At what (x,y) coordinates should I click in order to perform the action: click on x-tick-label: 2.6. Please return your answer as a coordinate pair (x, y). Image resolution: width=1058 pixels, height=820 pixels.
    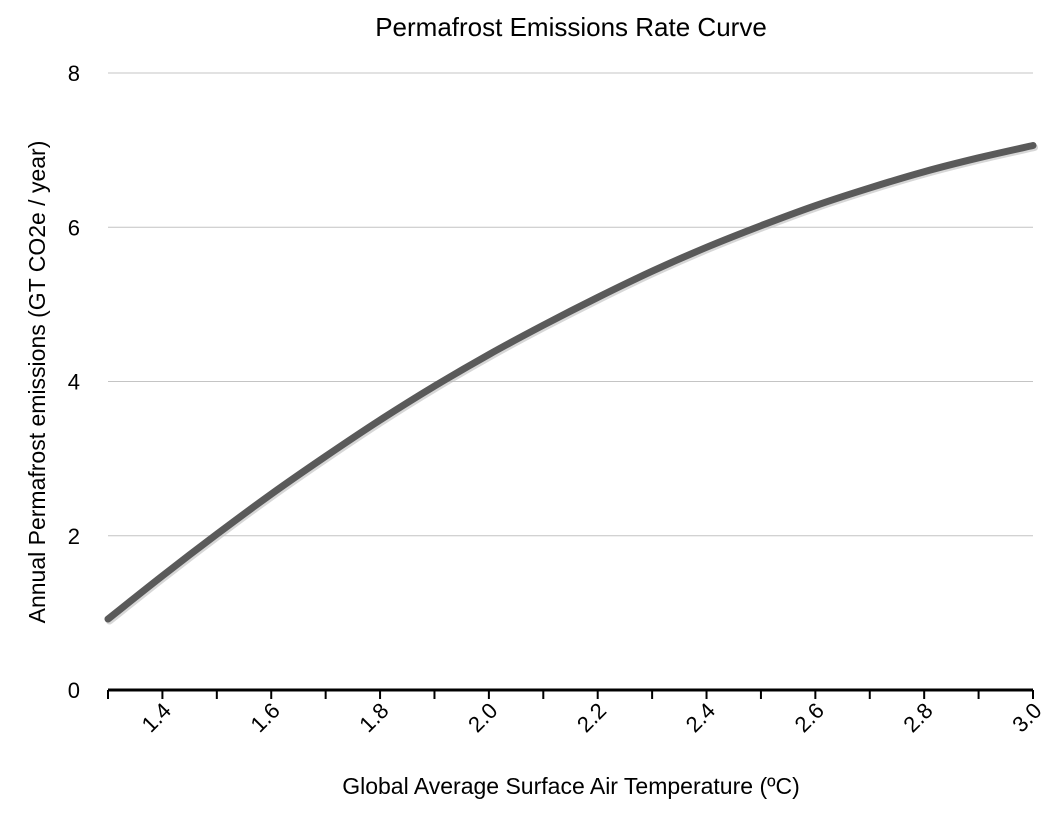
    Looking at the image, I should click on (809, 717).